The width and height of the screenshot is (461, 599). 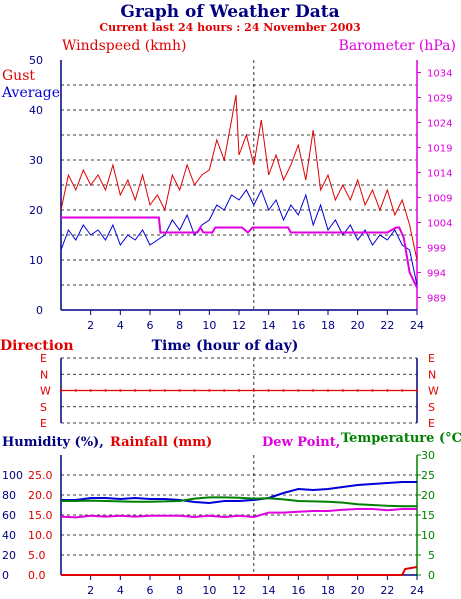 I want to click on right-tick-label: 1004, so click(x=439, y=224).